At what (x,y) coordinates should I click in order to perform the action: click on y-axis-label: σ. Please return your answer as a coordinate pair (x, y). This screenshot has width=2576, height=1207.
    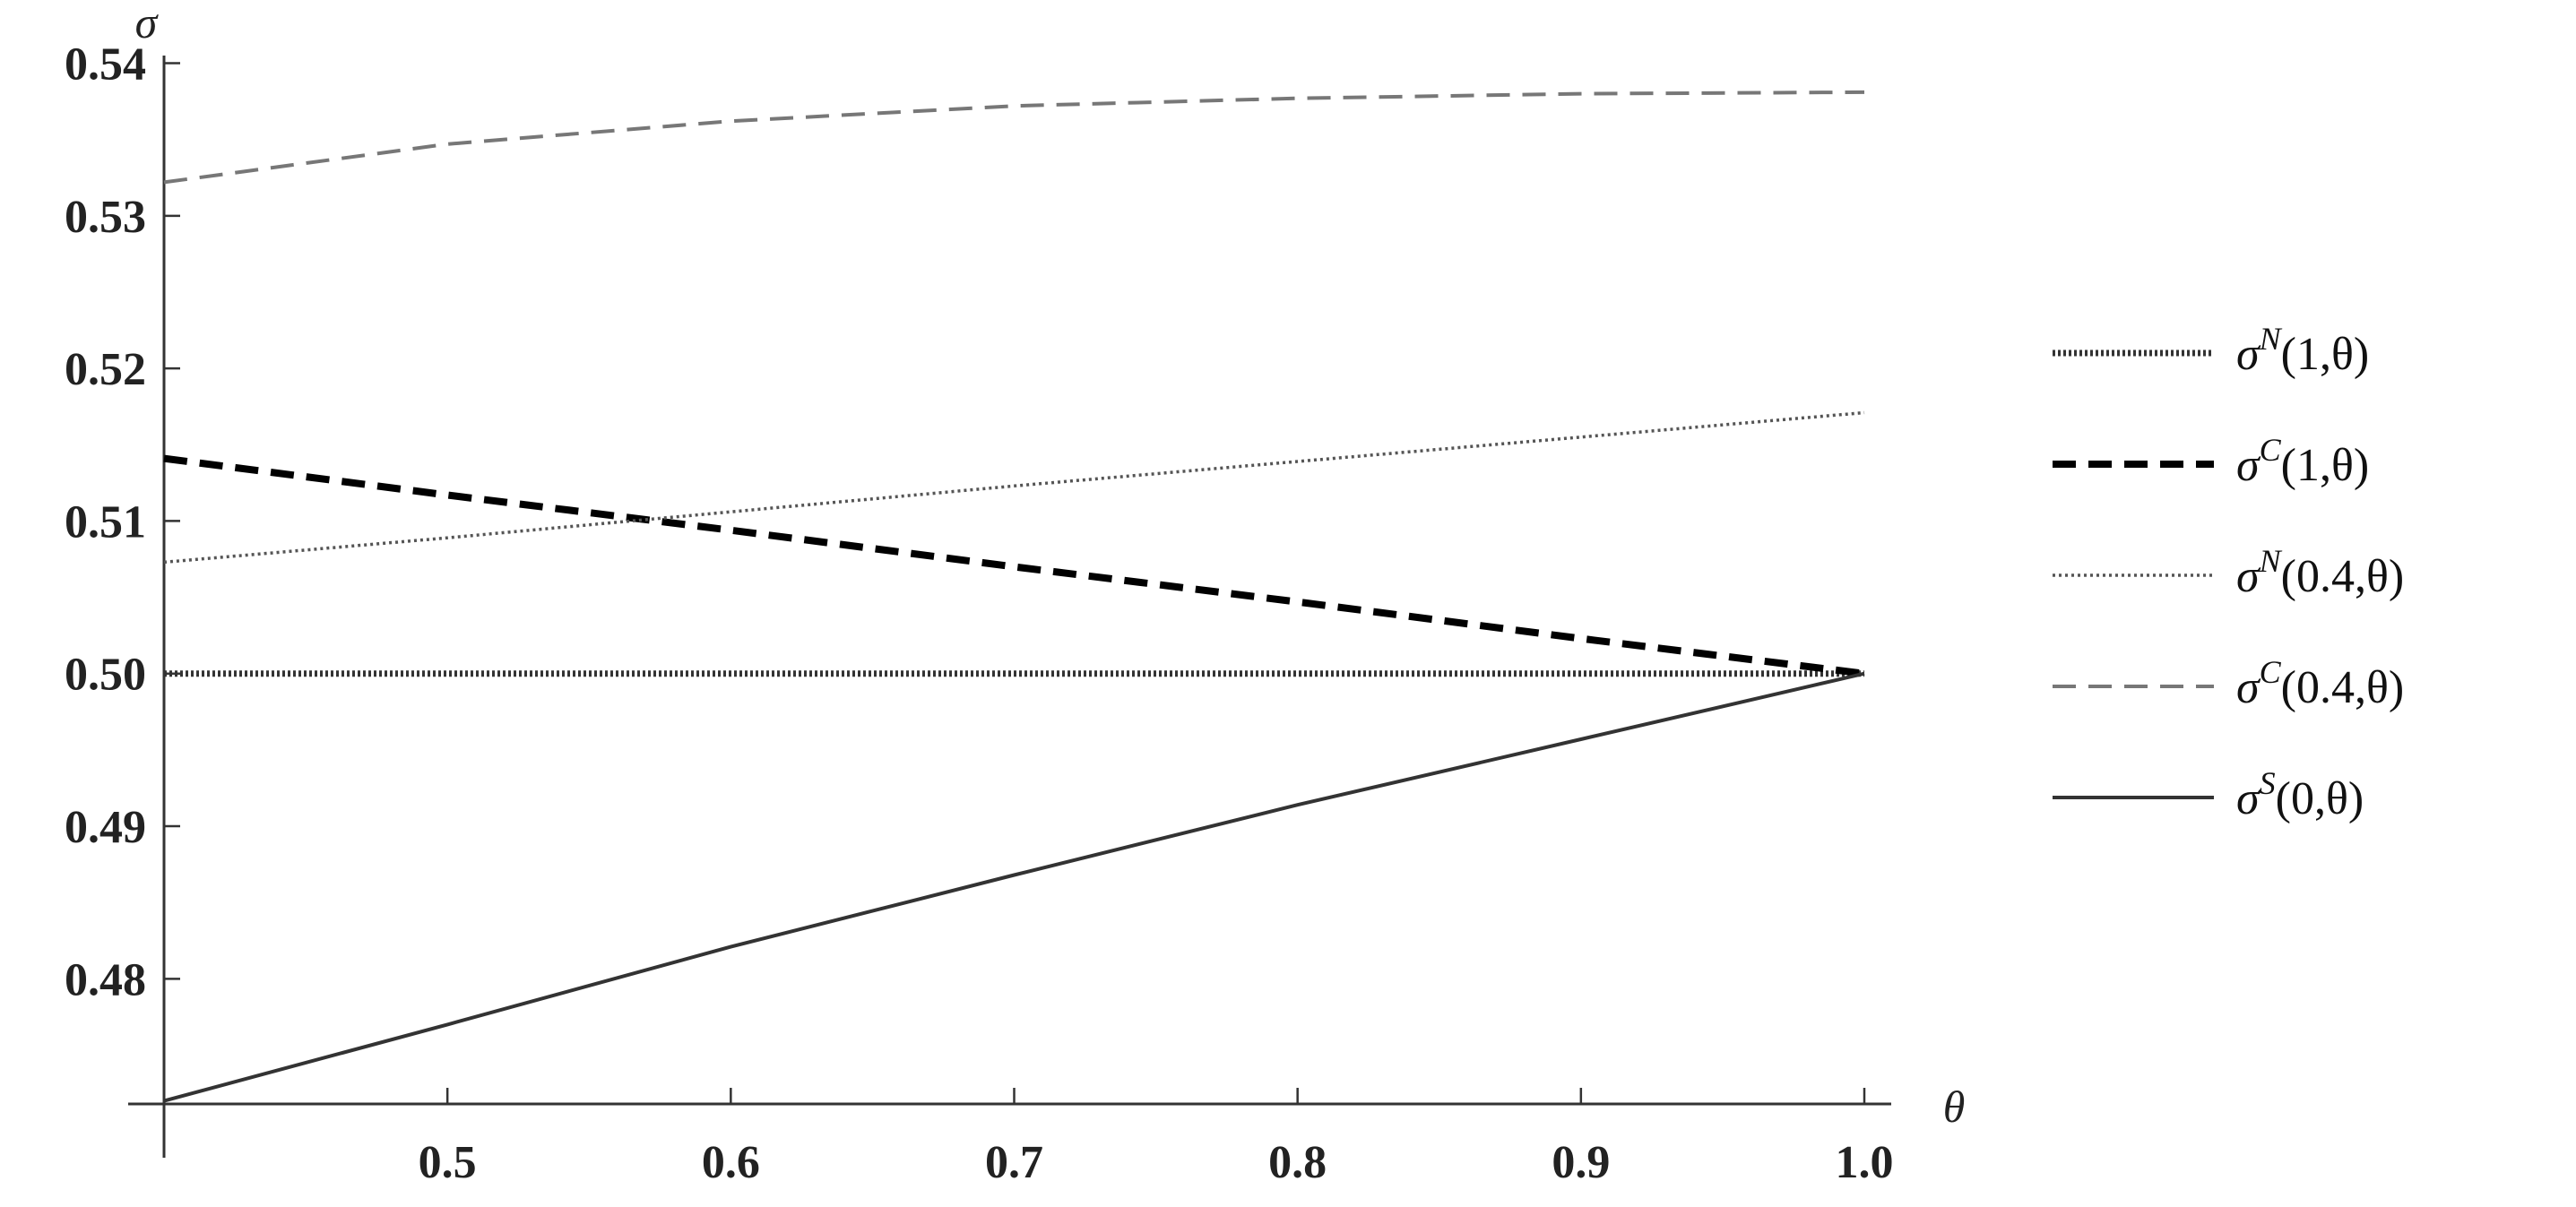
    Looking at the image, I should click on (147, 23).